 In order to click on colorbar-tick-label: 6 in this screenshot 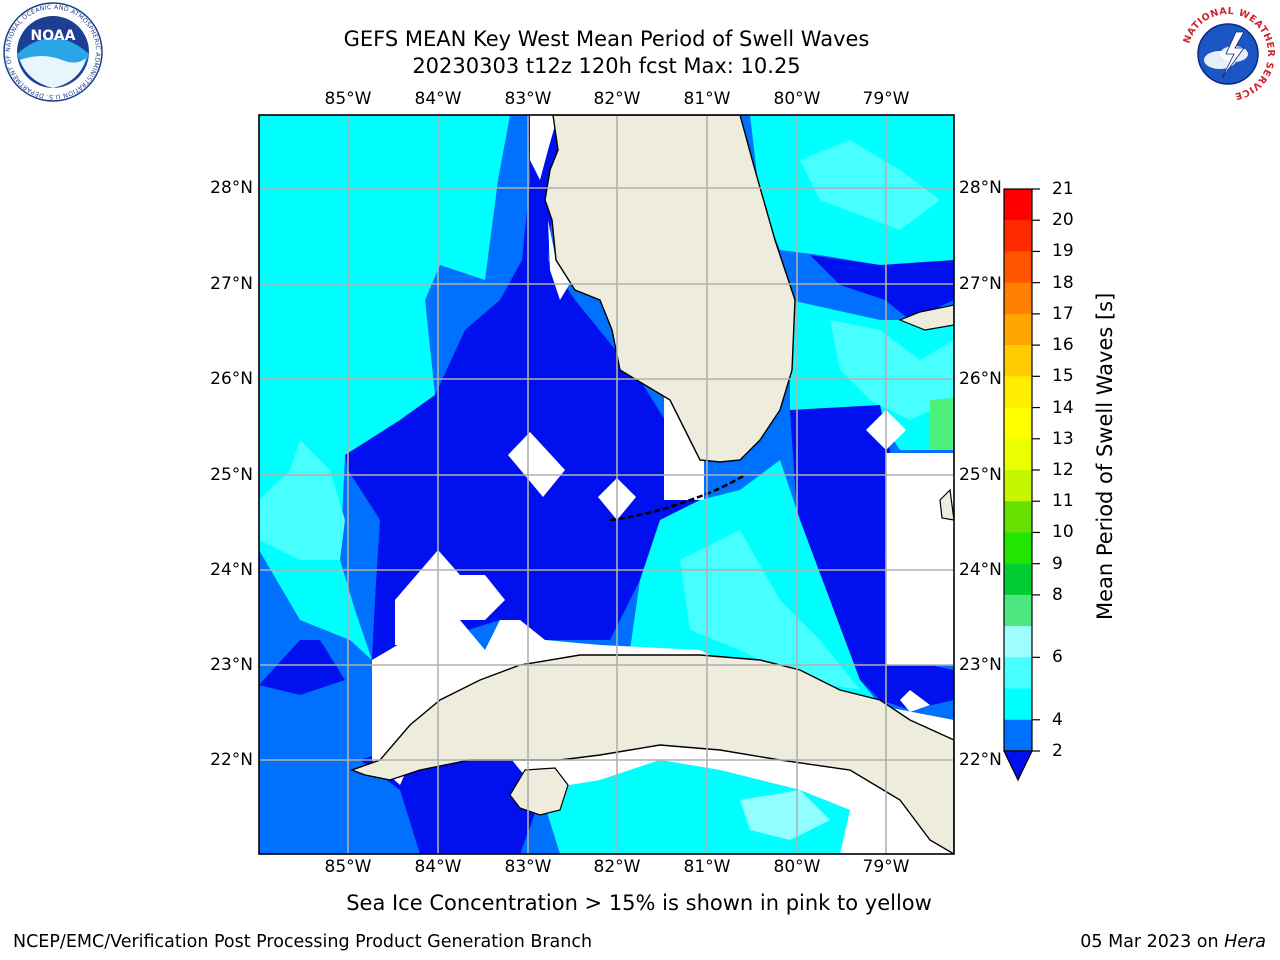, I will do `click(1057, 657)`.